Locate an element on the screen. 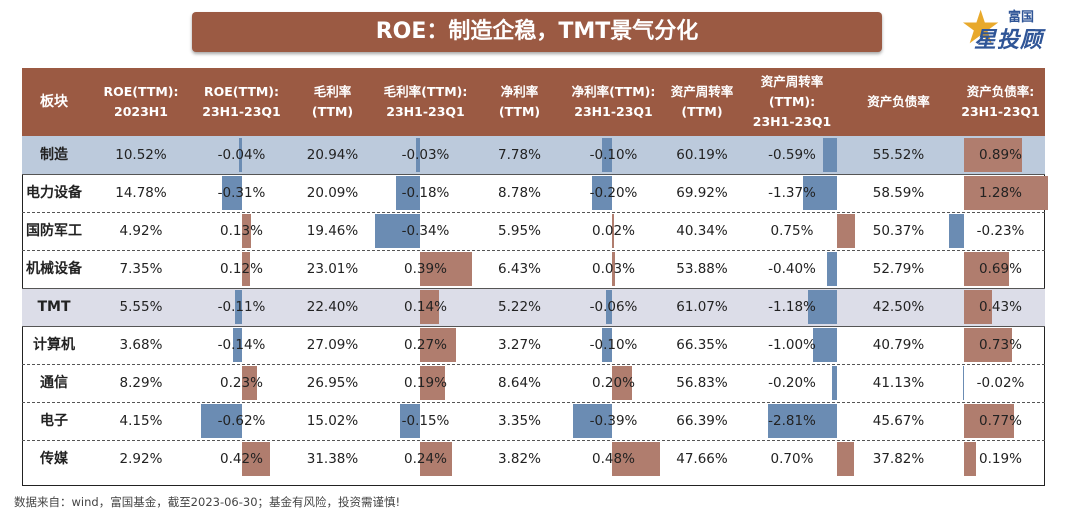  delta-value: -0.59% is located at coordinates (792, 155).